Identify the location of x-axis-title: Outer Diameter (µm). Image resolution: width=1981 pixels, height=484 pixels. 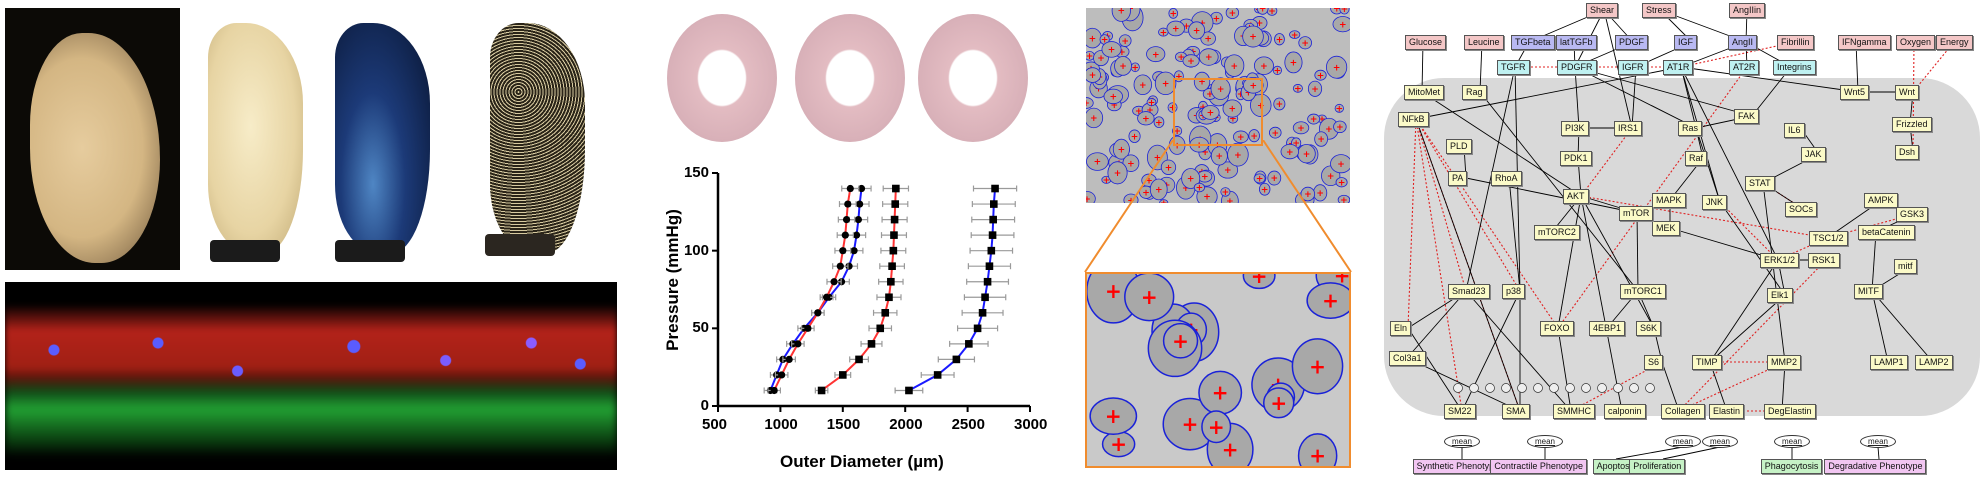
(862, 461).